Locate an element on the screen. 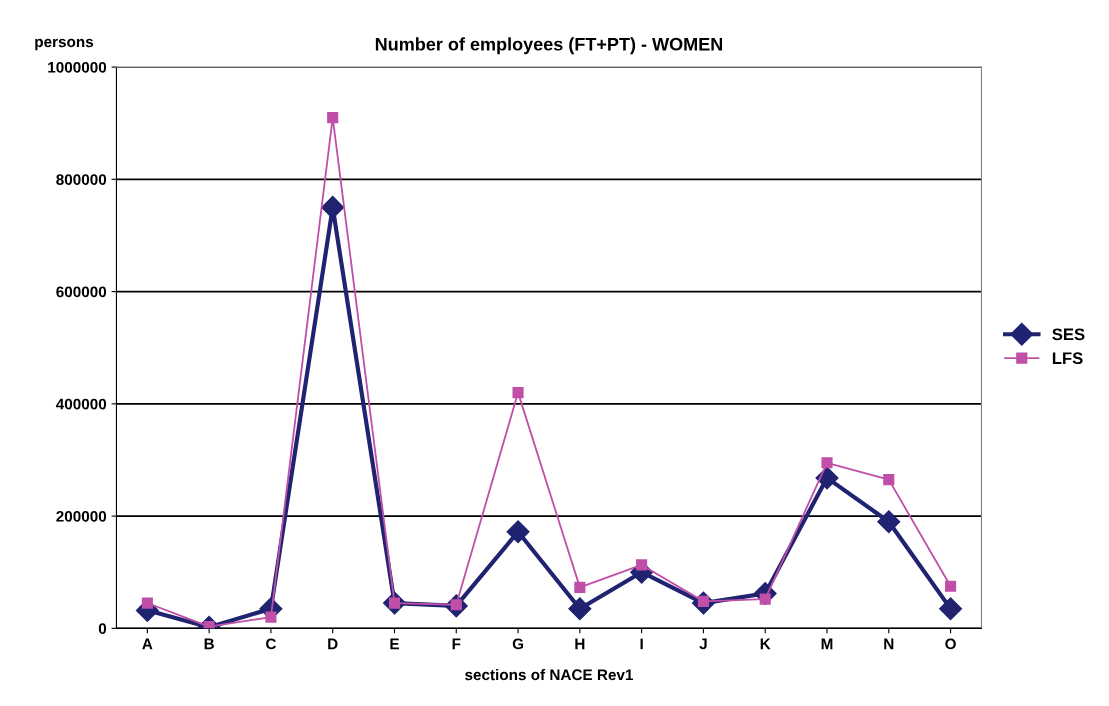 This screenshot has height=706, width=1109. x-tick-label: J is located at coordinates (703, 644).